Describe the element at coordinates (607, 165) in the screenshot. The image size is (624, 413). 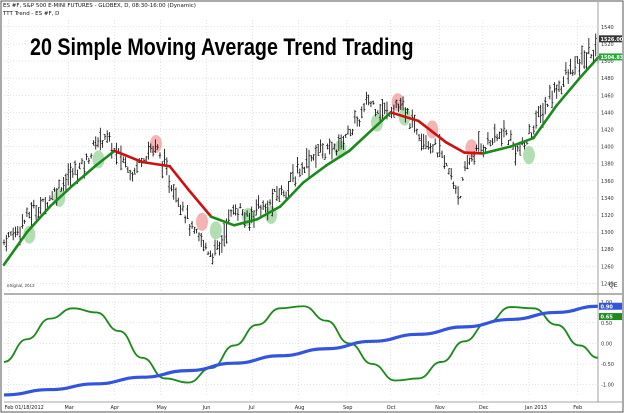
I see `price-tick-label: 1380` at that location.